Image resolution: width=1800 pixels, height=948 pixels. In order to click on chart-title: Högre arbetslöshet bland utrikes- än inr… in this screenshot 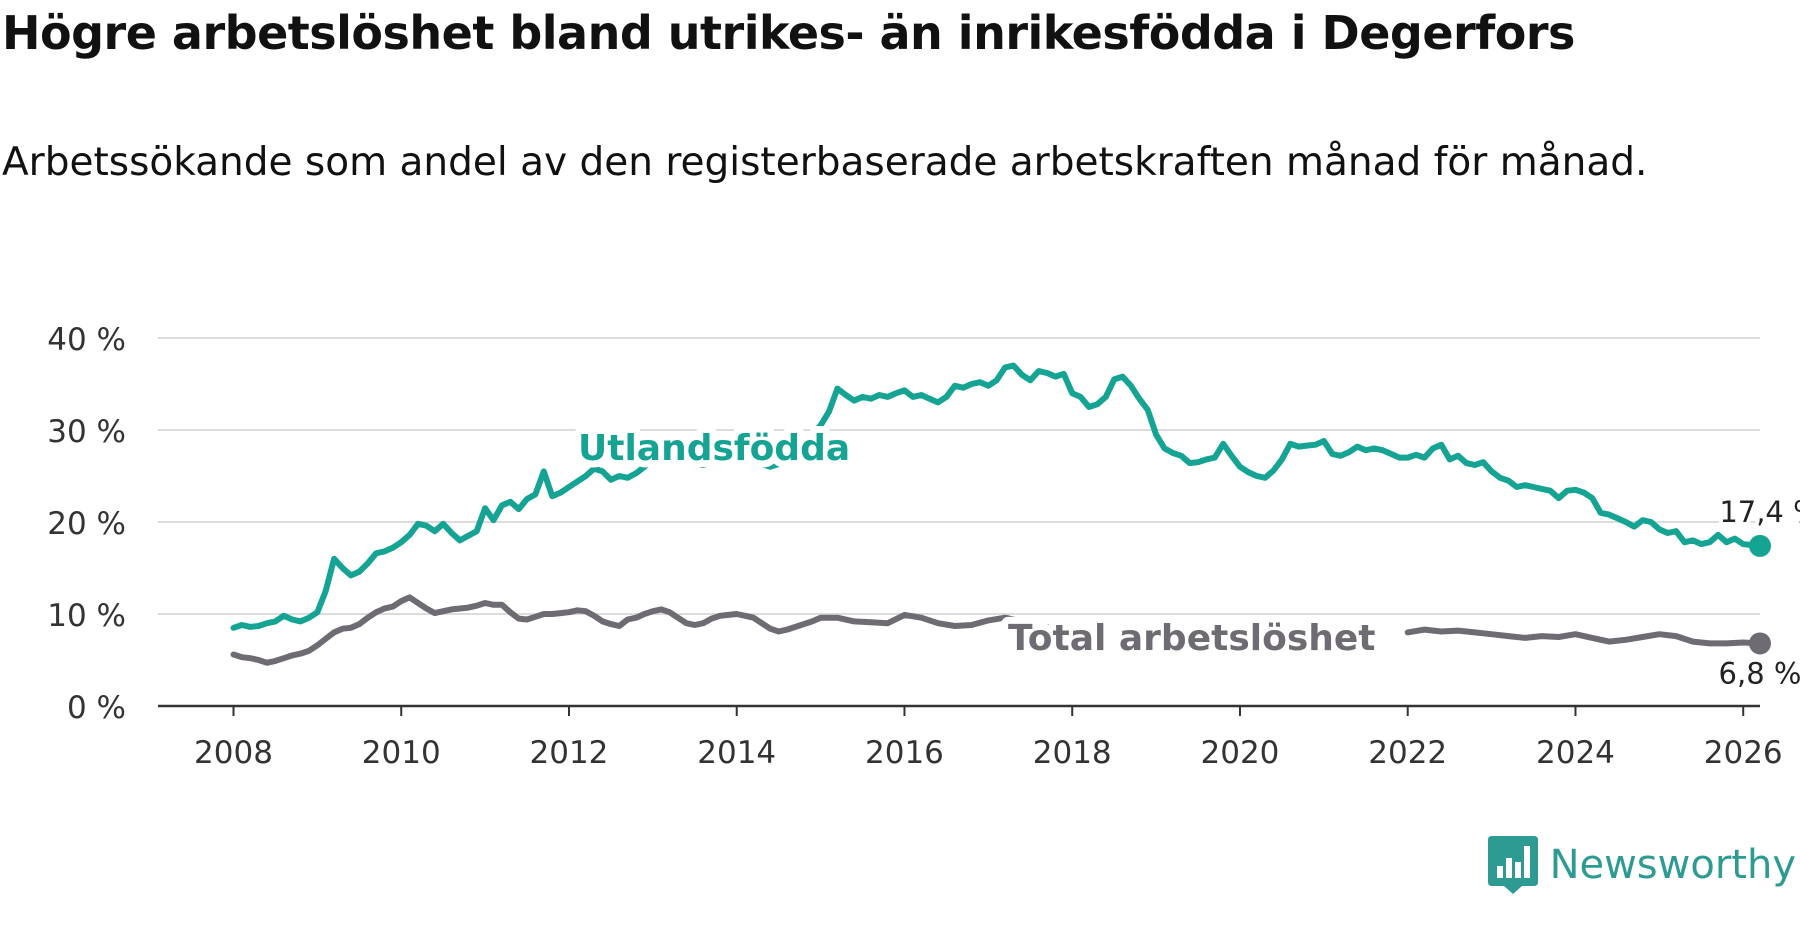, I will do `click(788, 33)`.